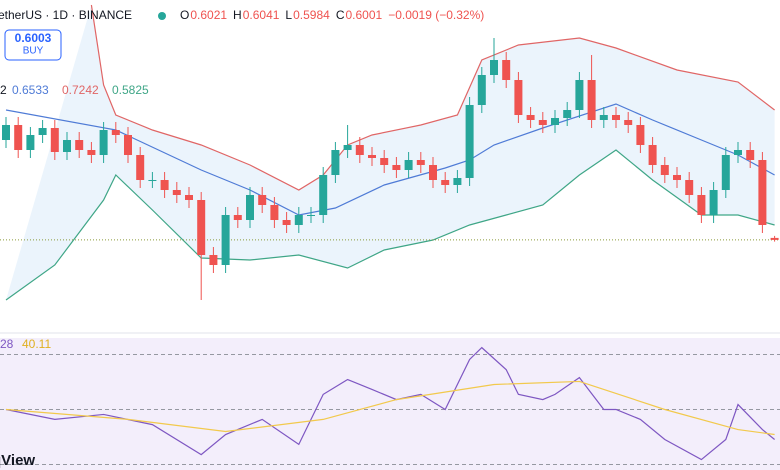  What do you see at coordinates (281, 15) in the screenshot?
I see `ohlc-legend: O 0.6021 H 0.6041 L 0.5984 C 0.6001` at bounding box center [281, 15].